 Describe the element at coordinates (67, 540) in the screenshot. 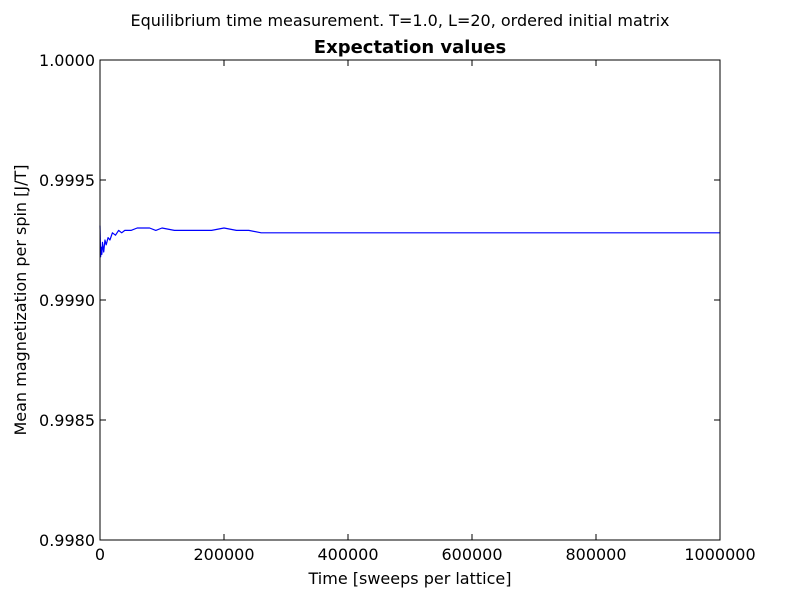

I see `y-tick-label: 0.9980` at that location.